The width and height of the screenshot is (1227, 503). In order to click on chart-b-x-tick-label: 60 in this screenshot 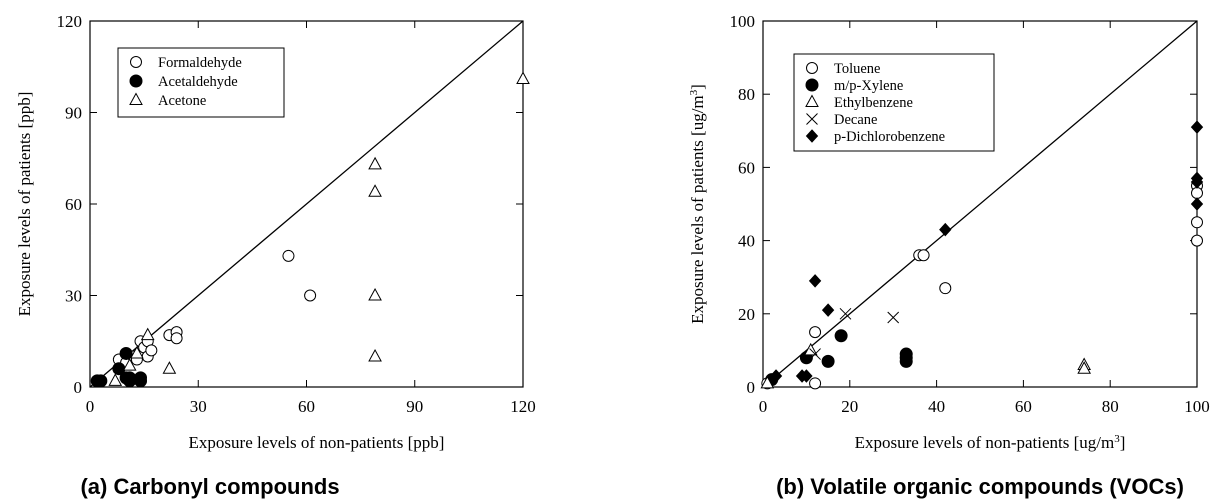, I will do `click(1023, 406)`.